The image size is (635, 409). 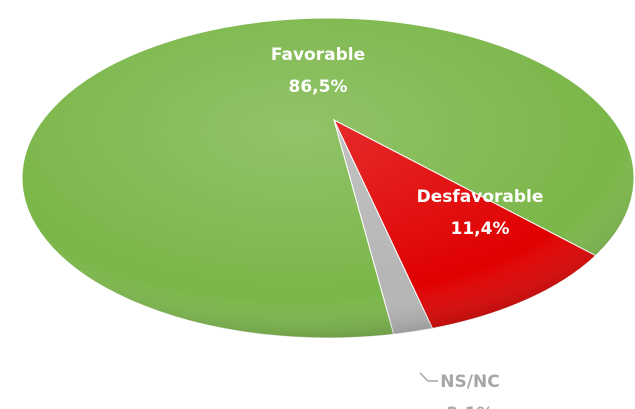 What do you see at coordinates (480, 229) in the screenshot?
I see `slice-value-label: 11,4%` at bounding box center [480, 229].